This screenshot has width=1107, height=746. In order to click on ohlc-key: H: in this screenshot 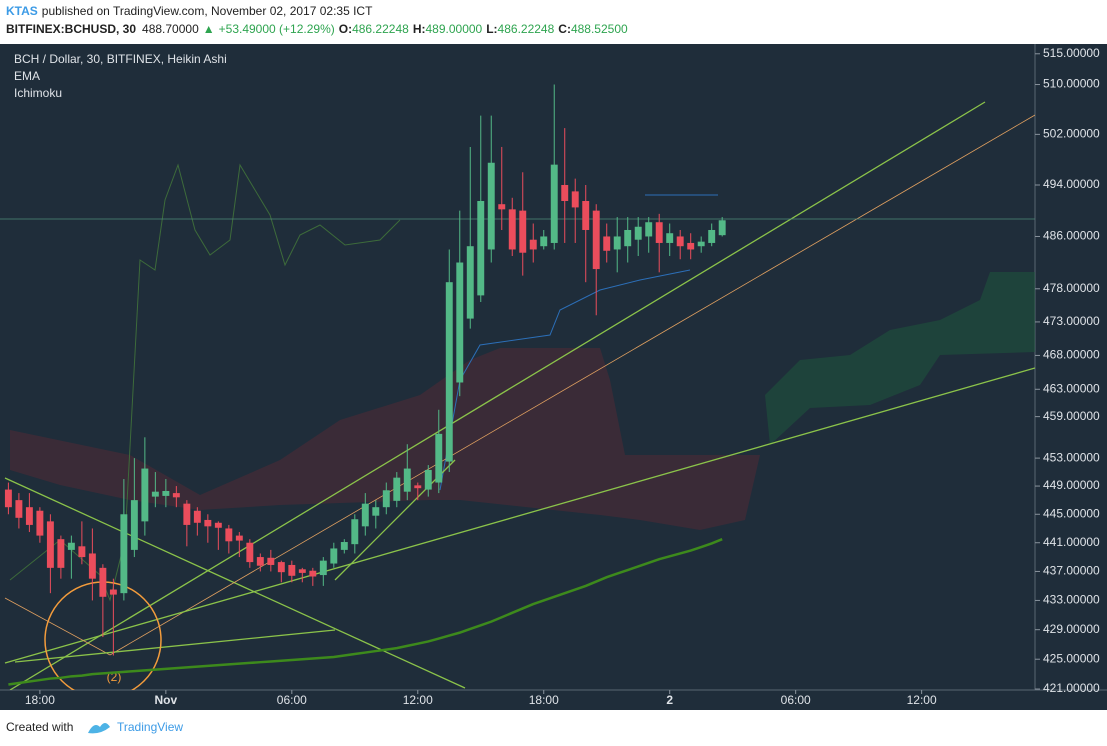, I will do `click(419, 29)`.